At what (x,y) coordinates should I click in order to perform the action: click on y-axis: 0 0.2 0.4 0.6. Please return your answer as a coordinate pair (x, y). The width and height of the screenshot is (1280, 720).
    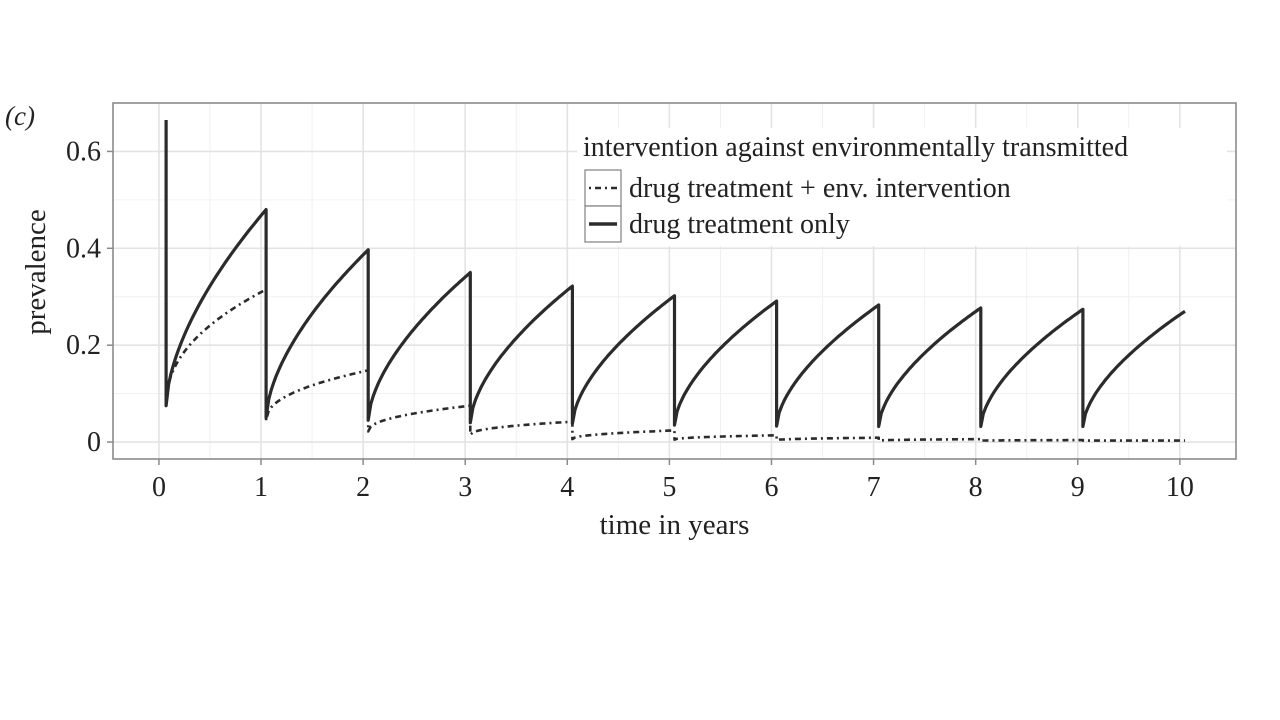
    Looking at the image, I should click on (89, 297).